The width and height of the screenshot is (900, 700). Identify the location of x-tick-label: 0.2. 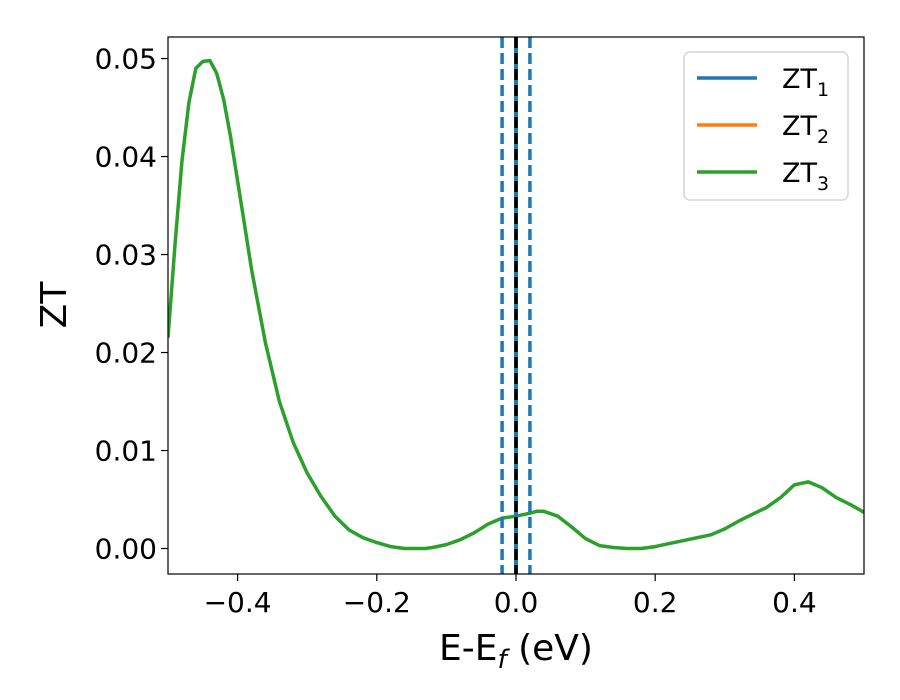
(655, 602).